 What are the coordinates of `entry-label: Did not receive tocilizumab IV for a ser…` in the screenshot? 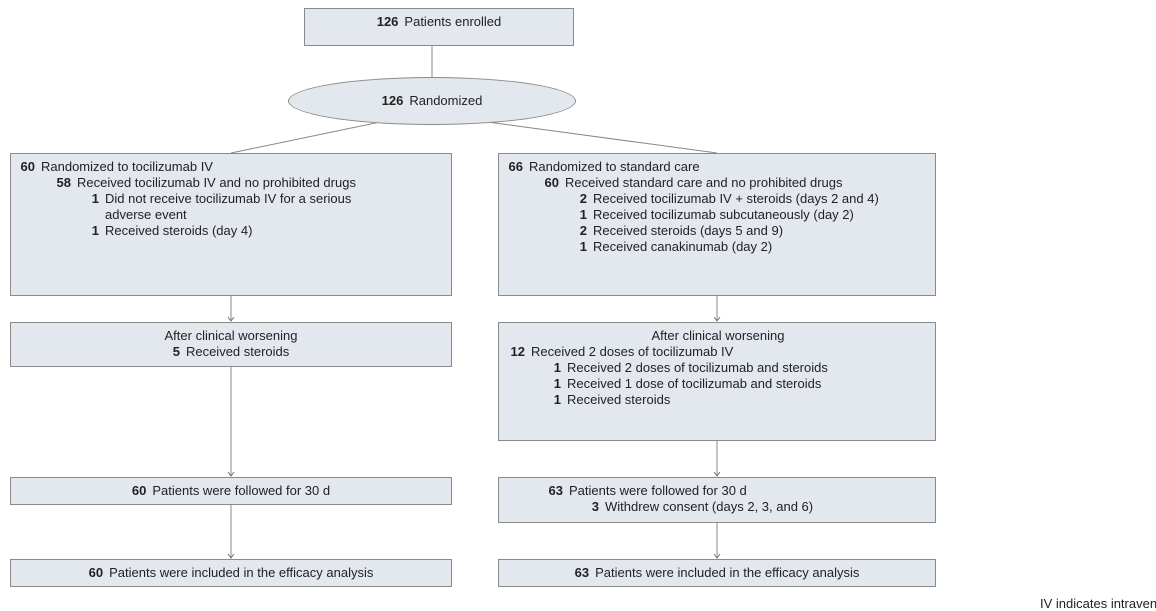 It's located at (228, 206).